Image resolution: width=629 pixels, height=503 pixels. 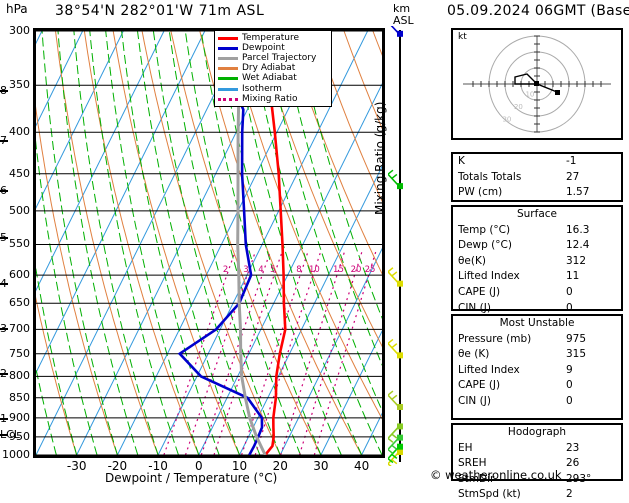 What do you see at coordinates (591, 231) in the screenshot?
I see `stat-value: 16.3` at bounding box center [591, 231].